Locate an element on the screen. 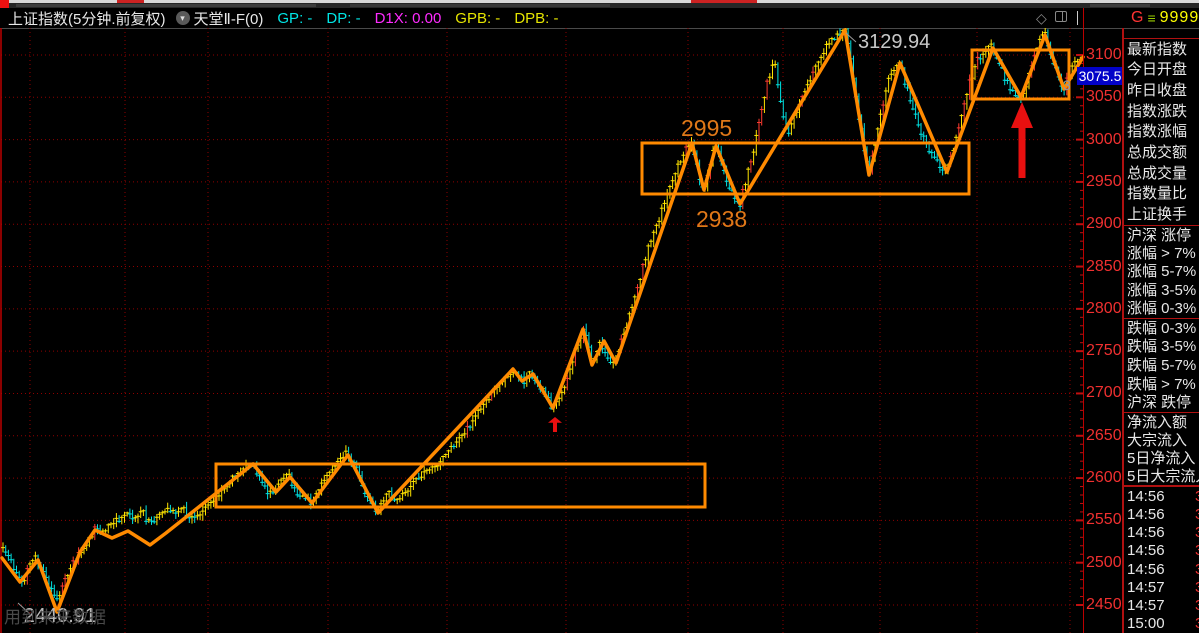  diamond-icon: ◇ is located at coordinates (1041, 18).